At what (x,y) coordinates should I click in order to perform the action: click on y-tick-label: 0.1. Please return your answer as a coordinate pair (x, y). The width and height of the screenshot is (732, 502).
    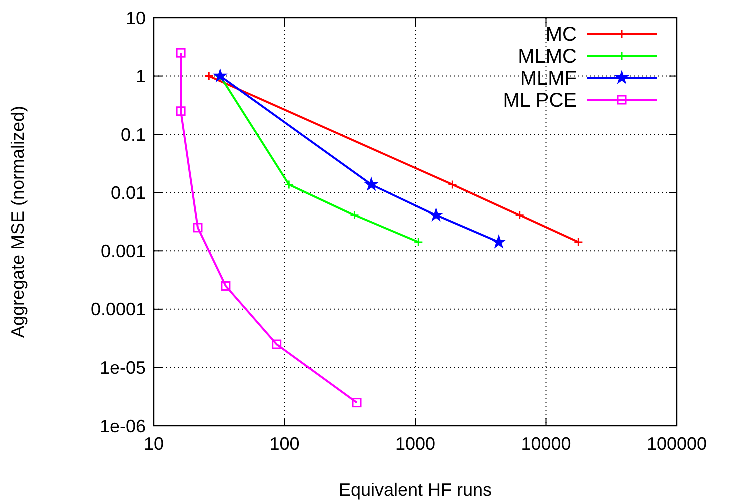
    Looking at the image, I should click on (133, 134).